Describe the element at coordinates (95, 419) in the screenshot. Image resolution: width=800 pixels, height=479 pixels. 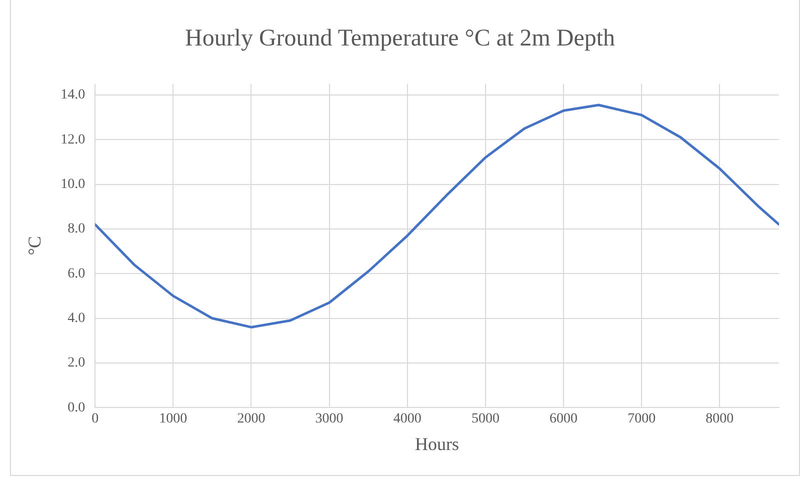
I see `x-tick-label: 0` at that location.